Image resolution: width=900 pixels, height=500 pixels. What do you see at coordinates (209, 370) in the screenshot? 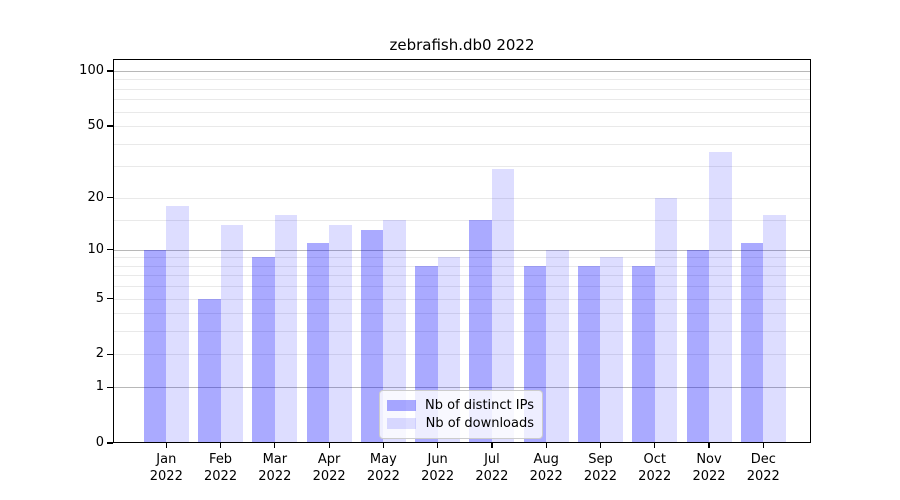
I see `bar-distinct-ips-feb` at bounding box center [209, 370].